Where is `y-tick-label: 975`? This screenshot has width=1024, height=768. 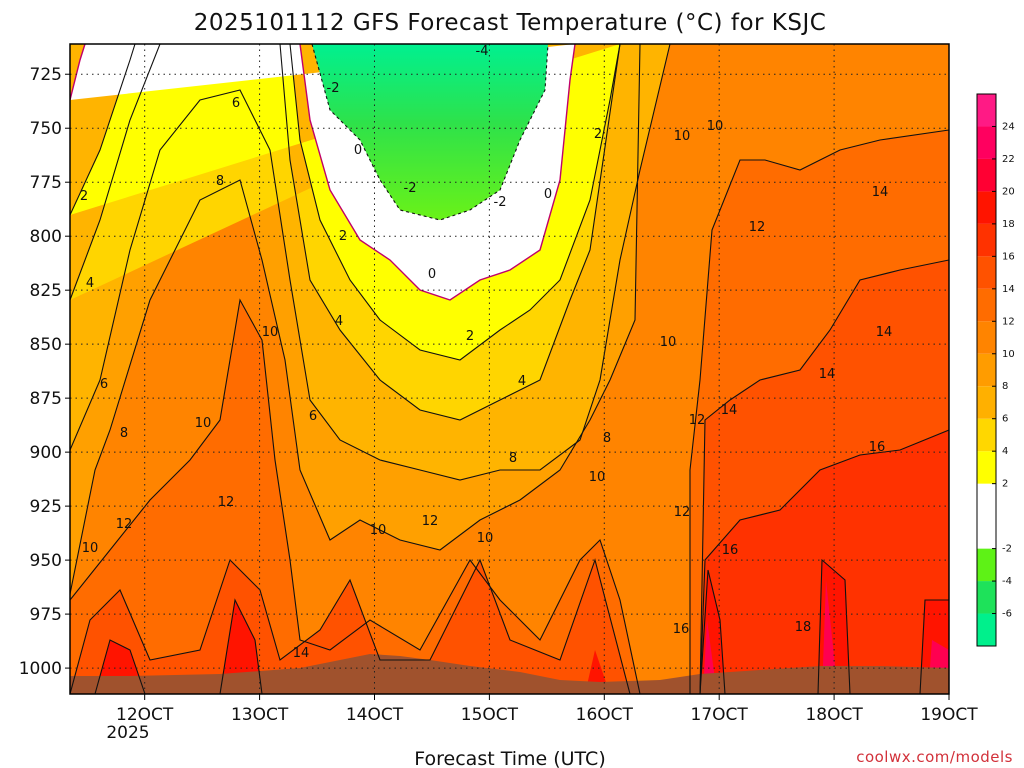 y-tick-label: 975 is located at coordinates (46, 615).